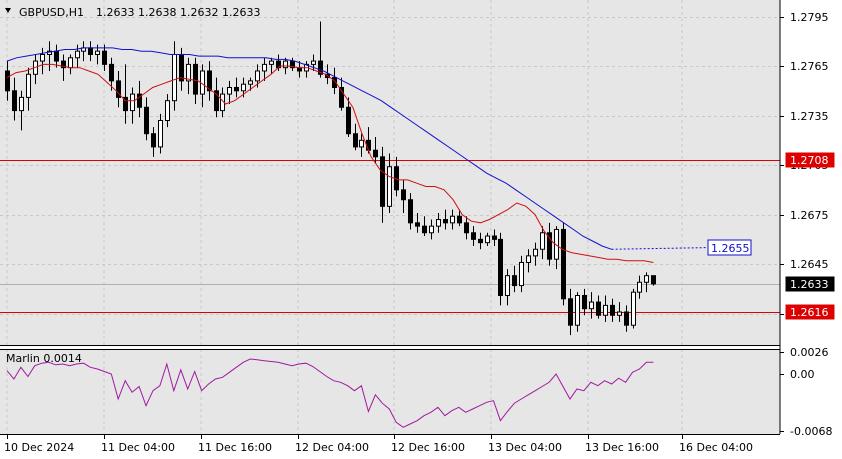  Describe the element at coordinates (809, 116) in the screenshot. I see `price-tick-label: 1.2735` at that location.